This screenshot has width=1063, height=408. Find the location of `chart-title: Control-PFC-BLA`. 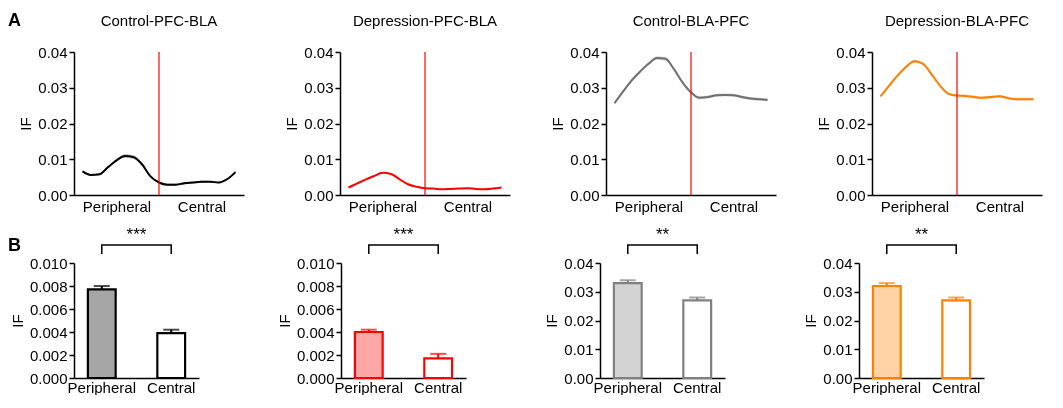

chart-title: Control-PFC-BLA is located at coordinates (159, 20).